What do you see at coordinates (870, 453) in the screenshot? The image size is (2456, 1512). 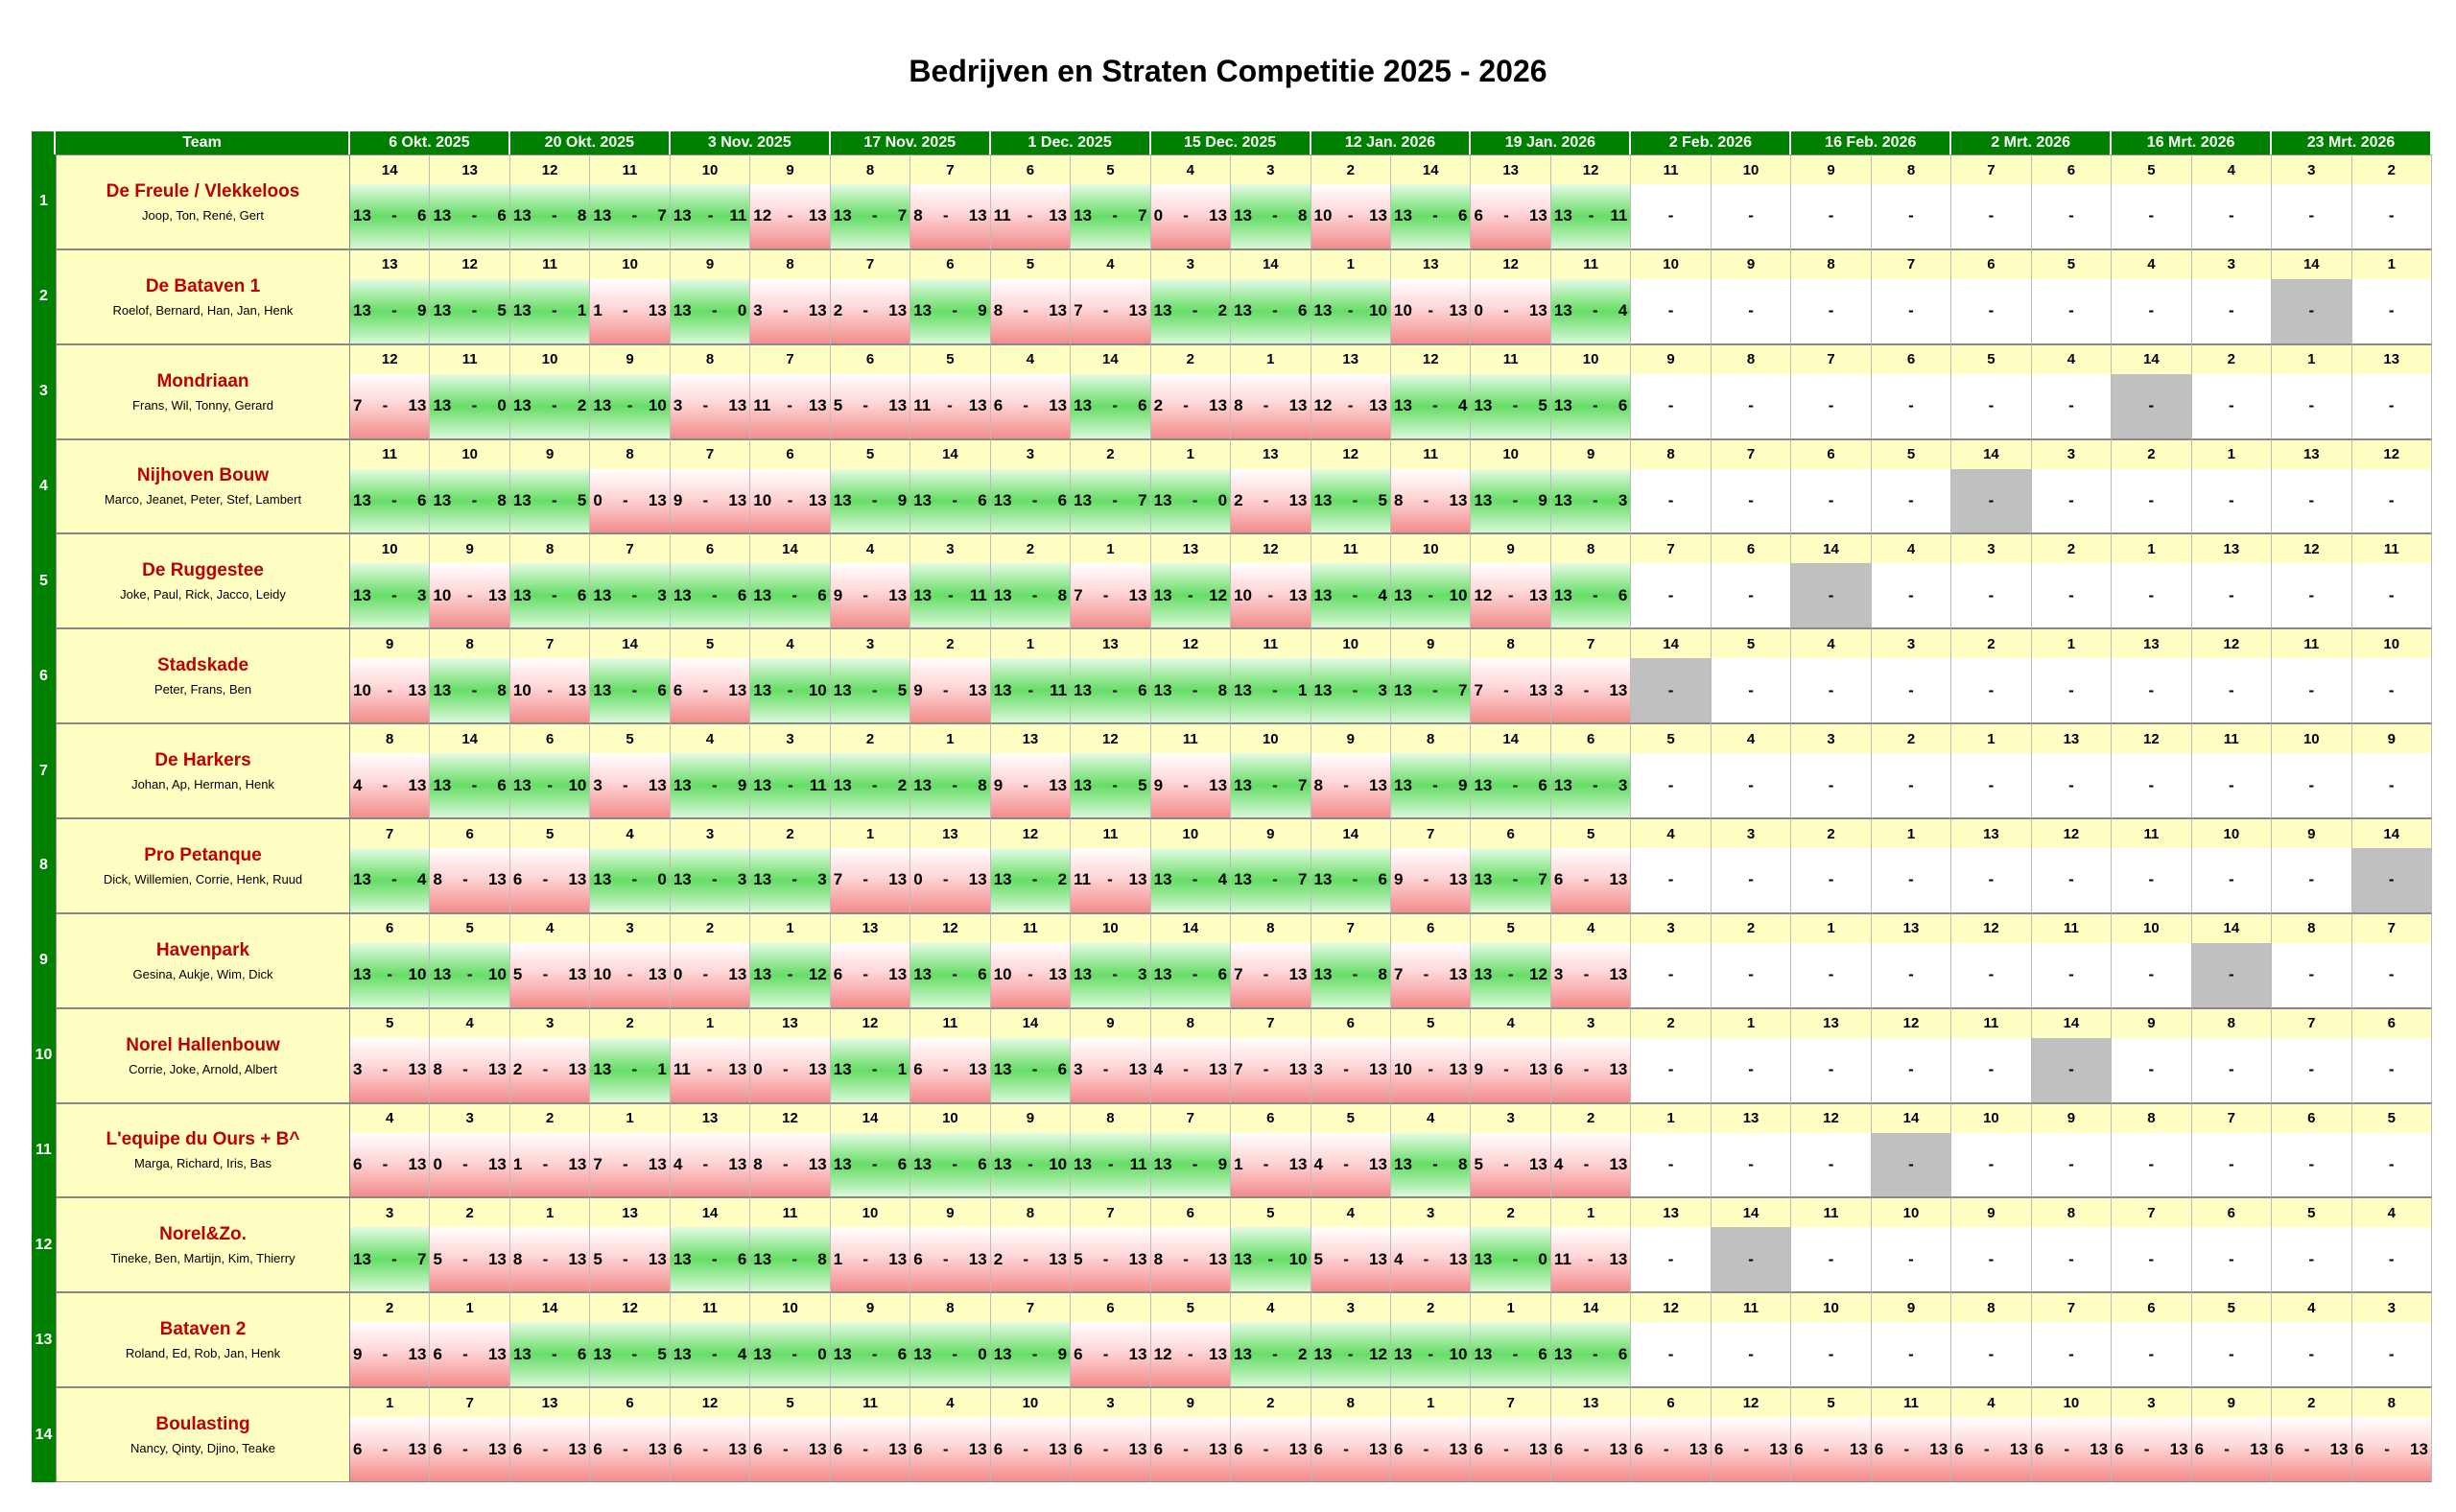 I see `opponent: 5` at bounding box center [870, 453].